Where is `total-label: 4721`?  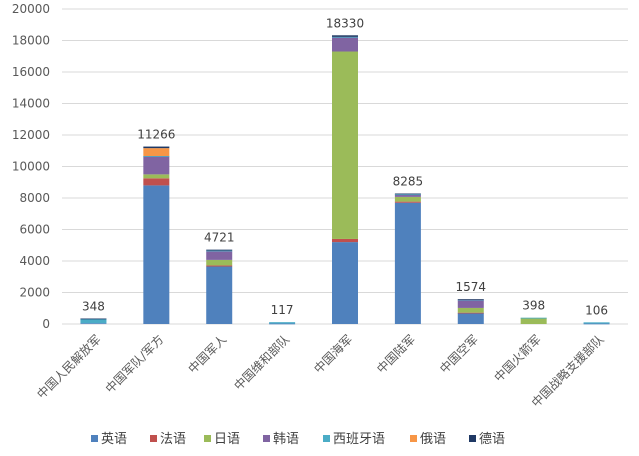
total-label: 4721 is located at coordinates (219, 238).